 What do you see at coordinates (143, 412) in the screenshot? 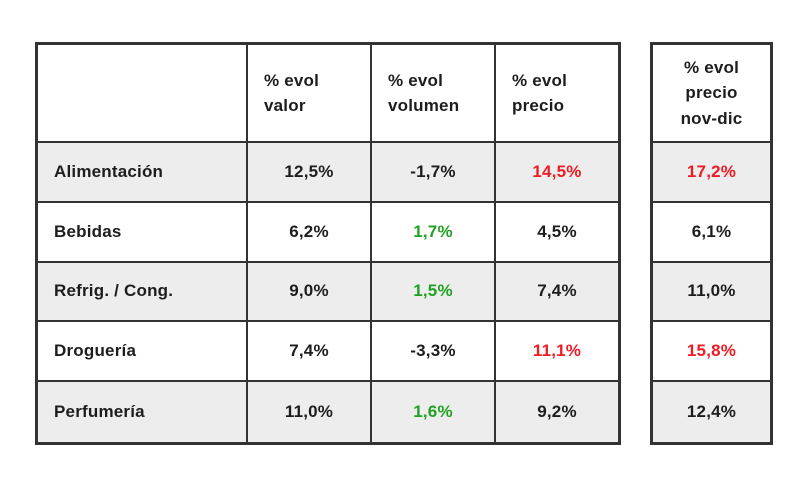
I see `row-label-perfumeria: Perfumería` at bounding box center [143, 412].